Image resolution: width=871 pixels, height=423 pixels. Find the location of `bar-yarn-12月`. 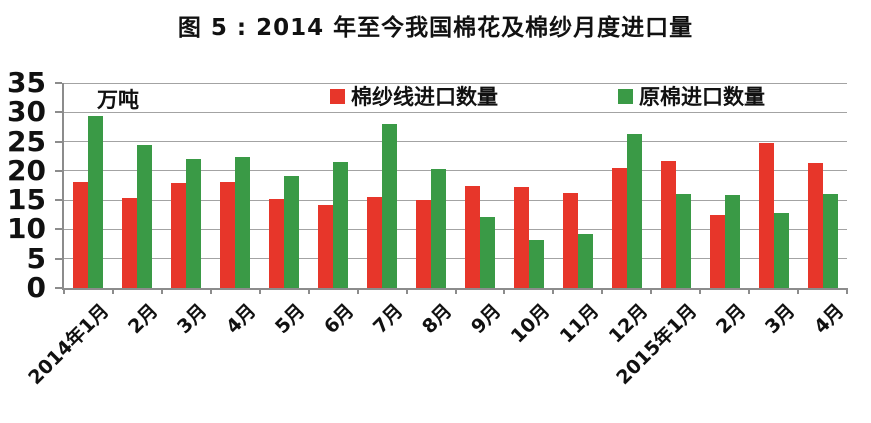

bar-yarn-12月 is located at coordinates (619, 227).